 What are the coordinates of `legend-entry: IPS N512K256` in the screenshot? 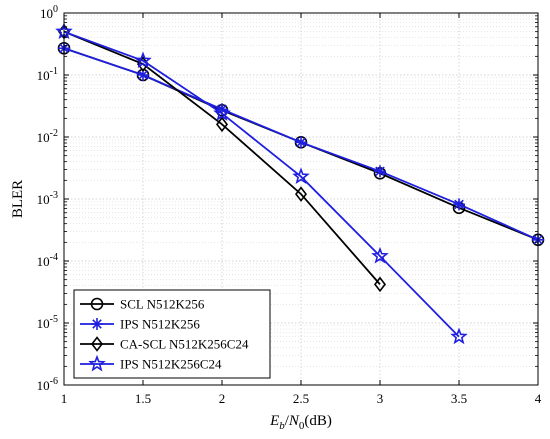 It's located at (160, 324).